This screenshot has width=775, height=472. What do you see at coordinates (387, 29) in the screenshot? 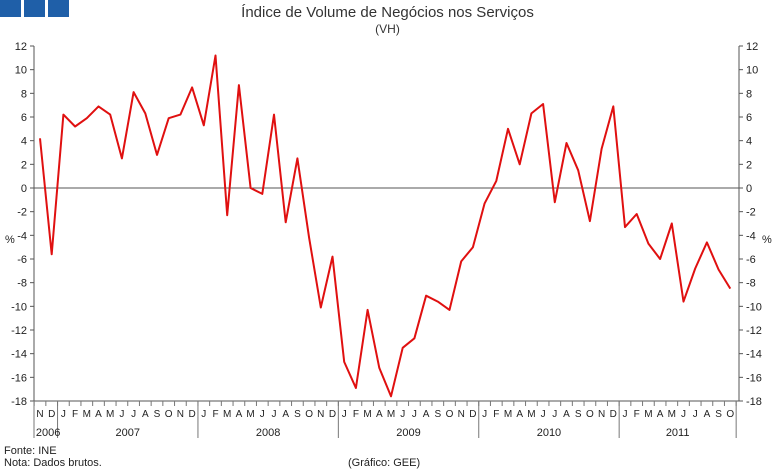
I see `chart-subtitle: (VH)` at bounding box center [387, 29].